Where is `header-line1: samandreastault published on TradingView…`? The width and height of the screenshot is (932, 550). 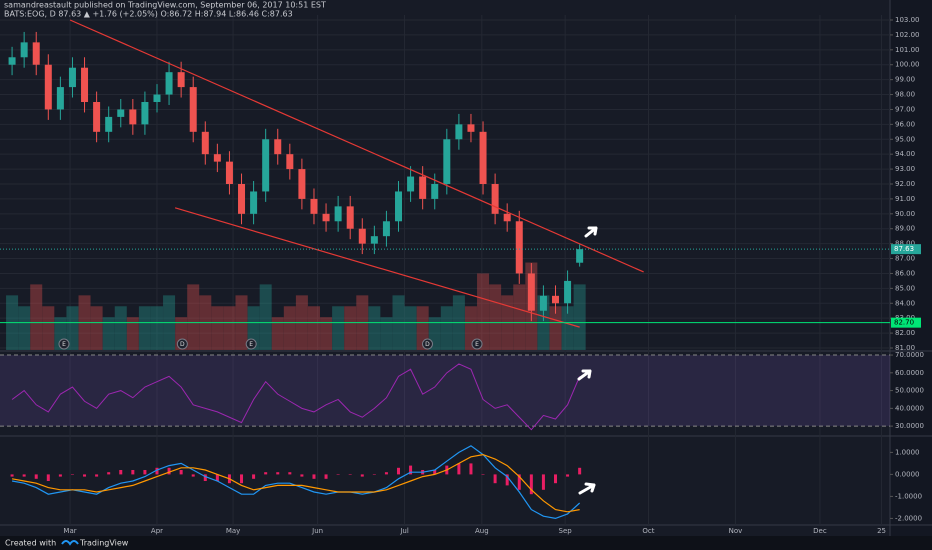 header-line1: samandreastault published on TradingView… is located at coordinates (165, 5).